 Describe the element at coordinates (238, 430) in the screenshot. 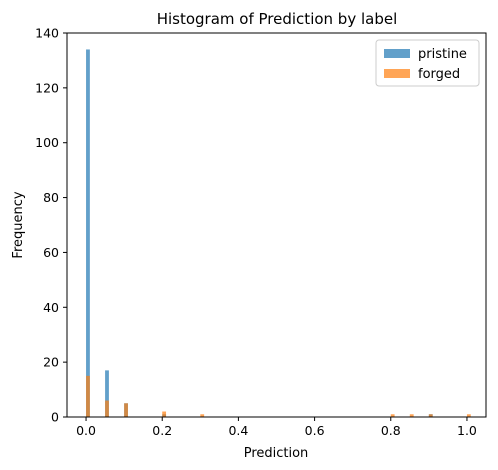

I see `x-tick-label: 0.4` at that location.